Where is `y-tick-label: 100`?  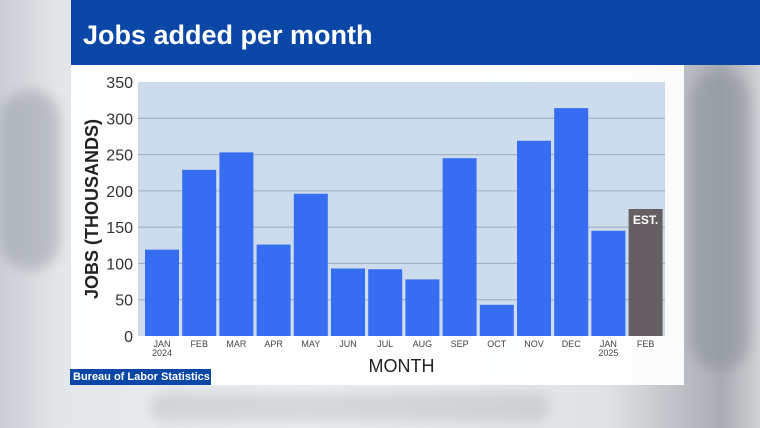
y-tick-label: 100 is located at coordinates (119, 264).